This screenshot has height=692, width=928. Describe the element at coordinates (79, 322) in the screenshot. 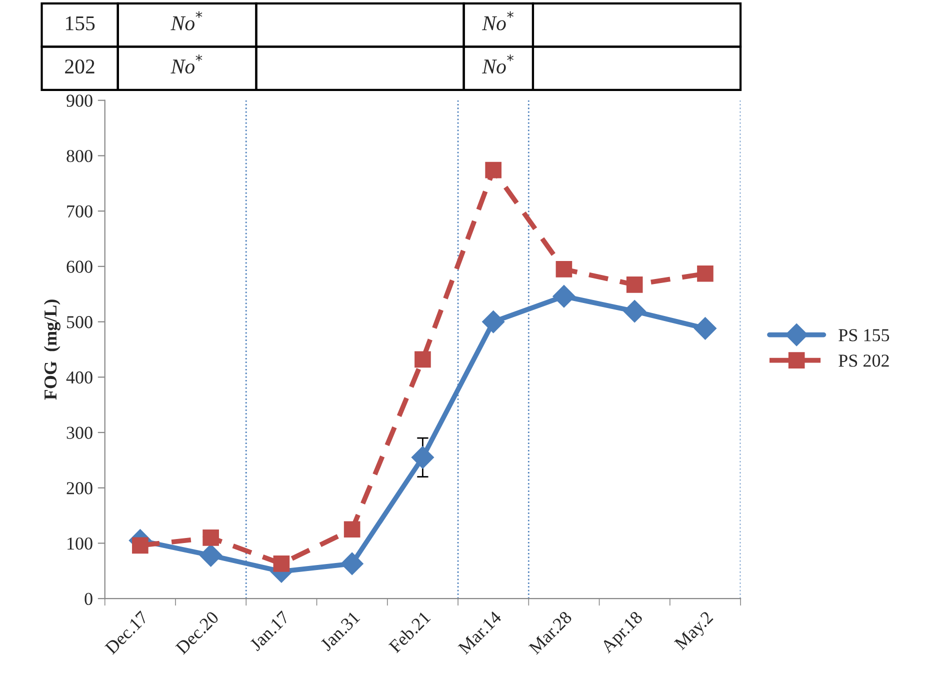

I see `y-tick-label: 500` at that location.